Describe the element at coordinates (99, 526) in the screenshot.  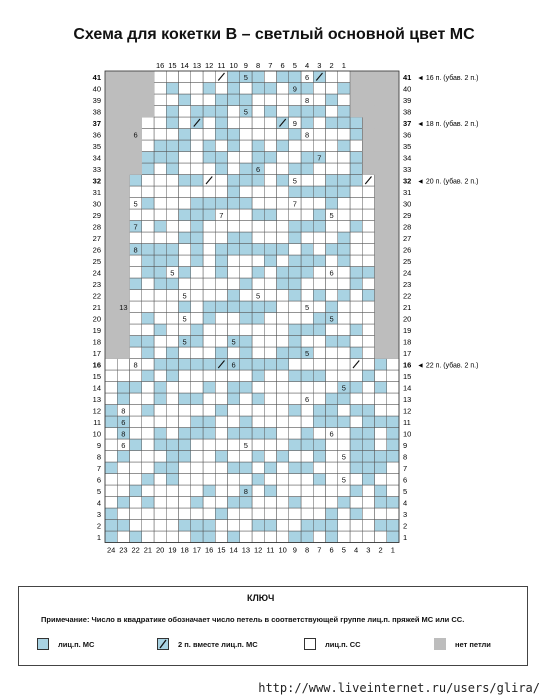
I see `row-number-left: 2` at that location.